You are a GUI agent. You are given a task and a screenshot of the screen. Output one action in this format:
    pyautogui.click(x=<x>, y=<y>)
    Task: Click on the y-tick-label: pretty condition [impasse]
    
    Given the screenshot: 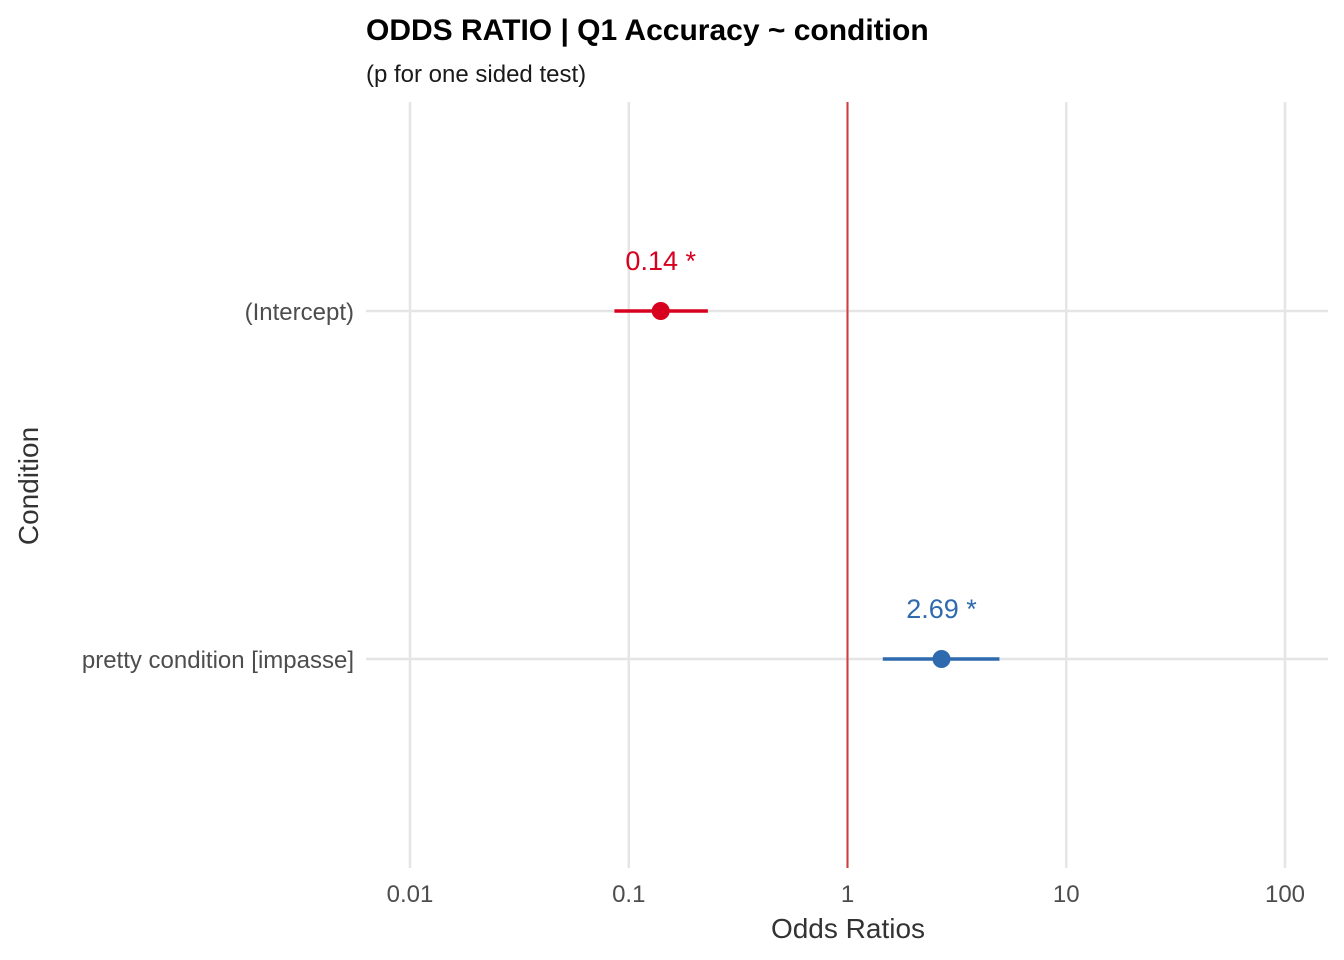 What is the action you would take?
    pyautogui.click(x=218, y=660)
    